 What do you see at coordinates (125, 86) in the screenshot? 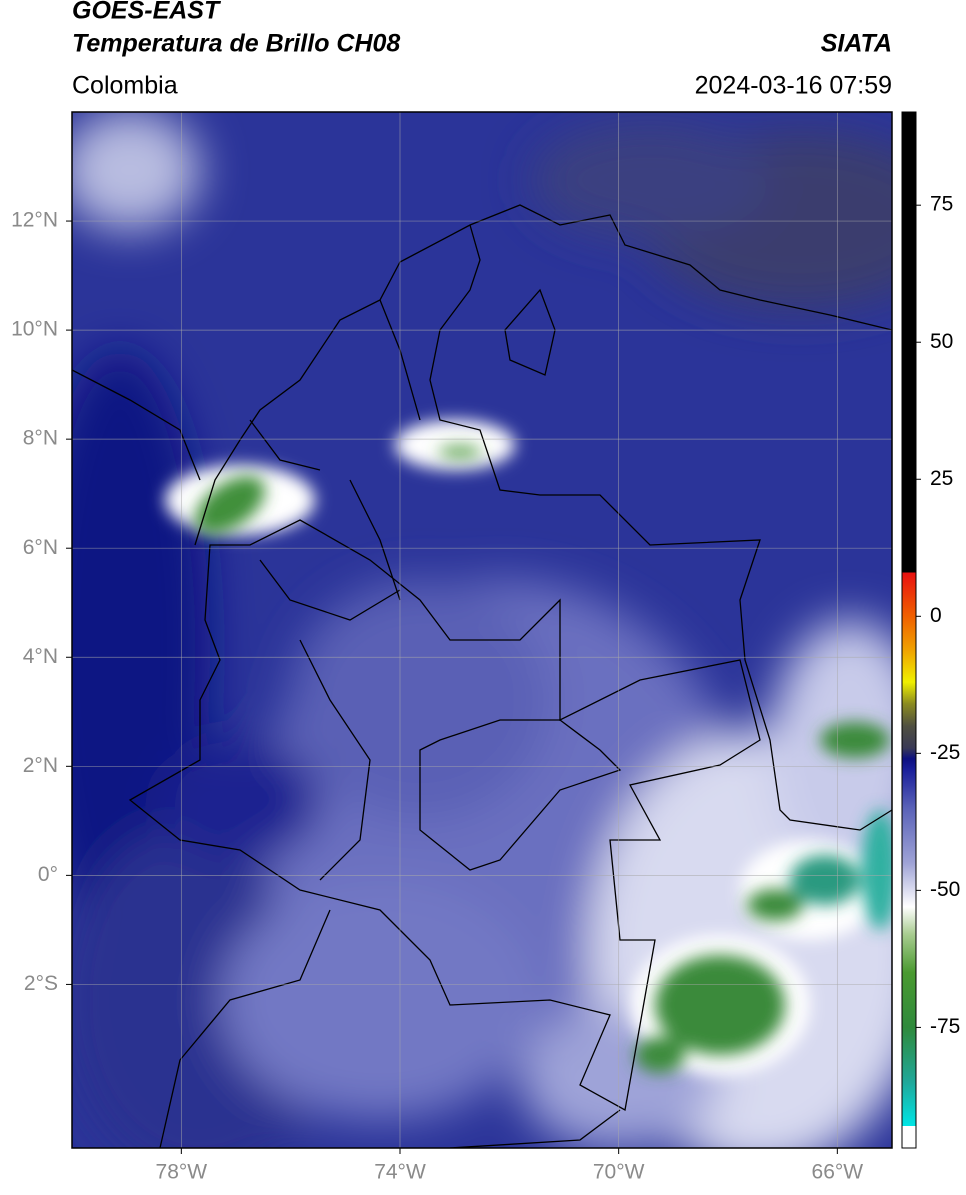
I see `region: Colombia` at bounding box center [125, 86].